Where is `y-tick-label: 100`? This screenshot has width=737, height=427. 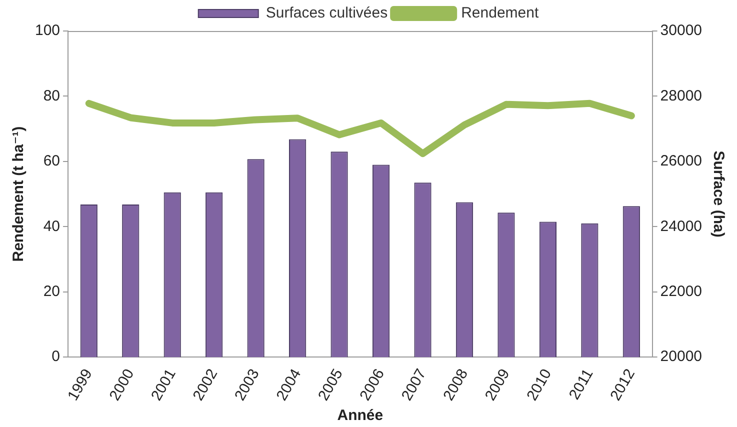 y-tick-label: 100 is located at coordinates (47, 31).